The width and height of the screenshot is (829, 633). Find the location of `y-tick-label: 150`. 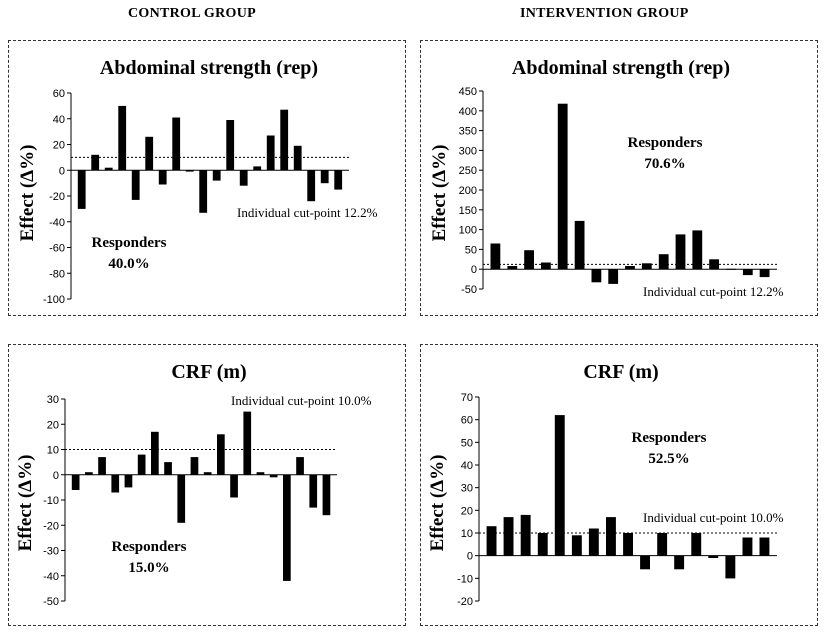

y-tick-label: 150 is located at coordinates (468, 211).